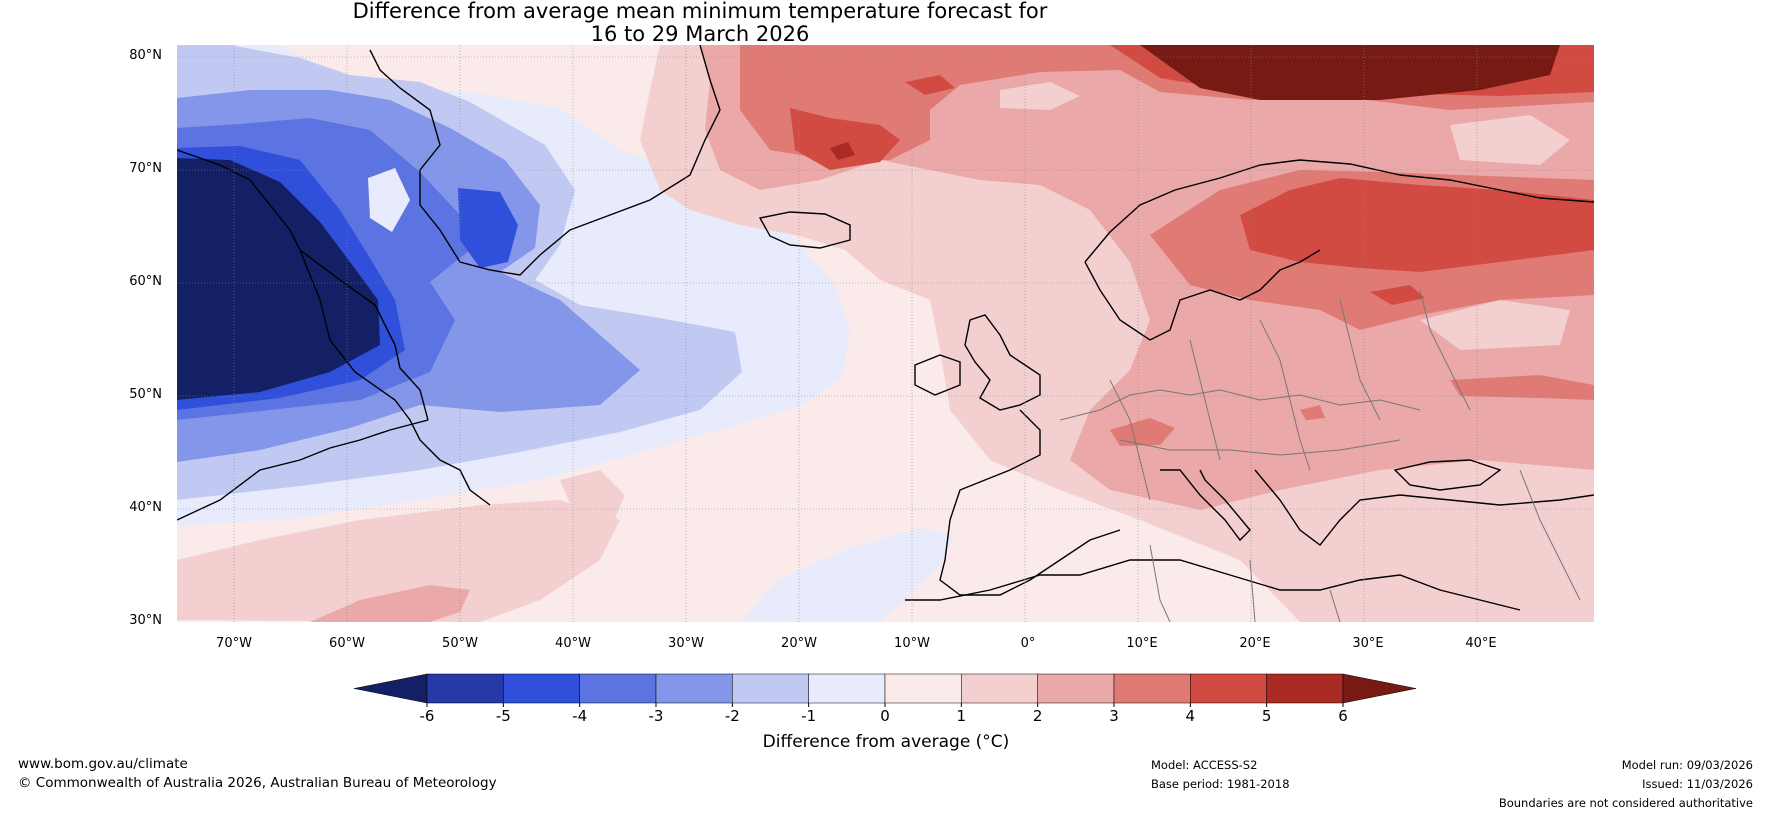 Image resolution: width=1770 pixels, height=816 pixels. Describe the element at coordinates (1191, 716) in the screenshot. I see `colorbar-tick-label: 4` at that location.